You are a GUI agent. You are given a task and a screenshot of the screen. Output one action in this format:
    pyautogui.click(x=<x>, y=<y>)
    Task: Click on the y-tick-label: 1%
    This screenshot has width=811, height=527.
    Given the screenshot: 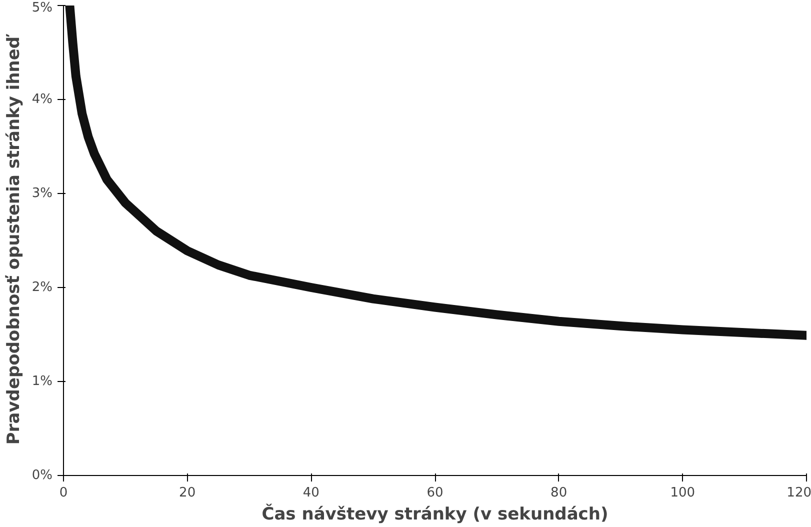 What is the action you would take?
    pyautogui.click(x=42, y=381)
    